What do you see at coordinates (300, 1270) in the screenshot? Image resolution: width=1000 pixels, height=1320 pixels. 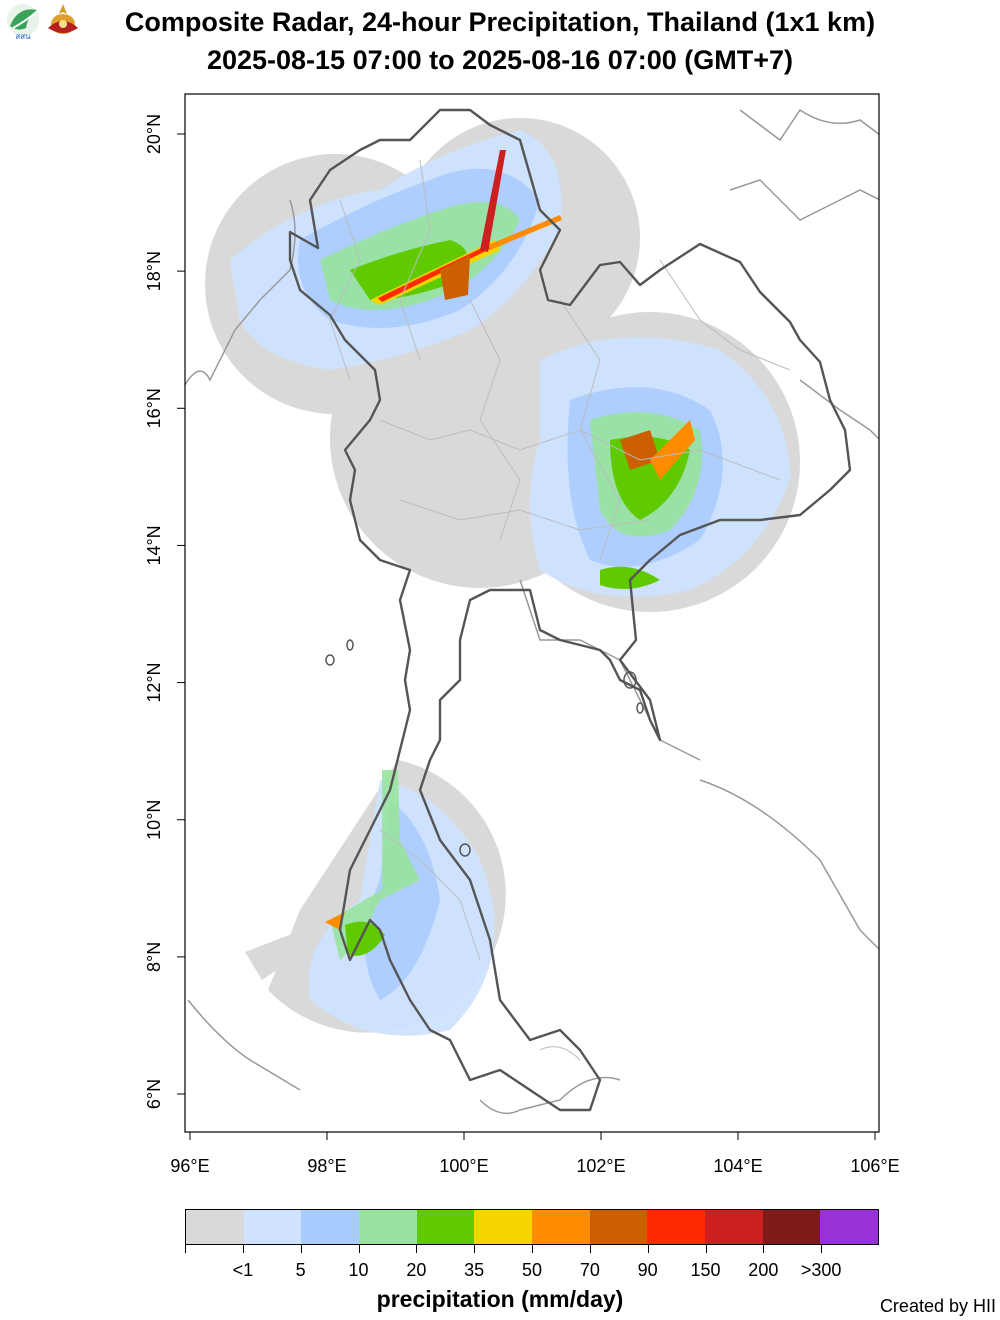 I see `colorbar-label: 5` at bounding box center [300, 1270].